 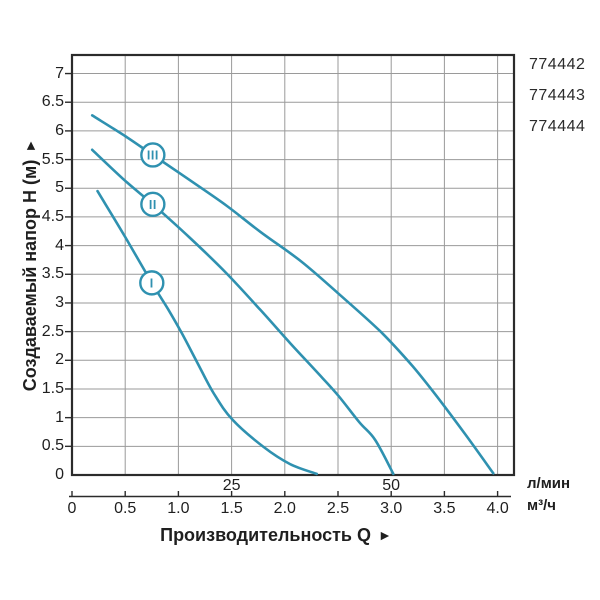 I want to click on series-badge-circle-I, so click(x=152, y=283).